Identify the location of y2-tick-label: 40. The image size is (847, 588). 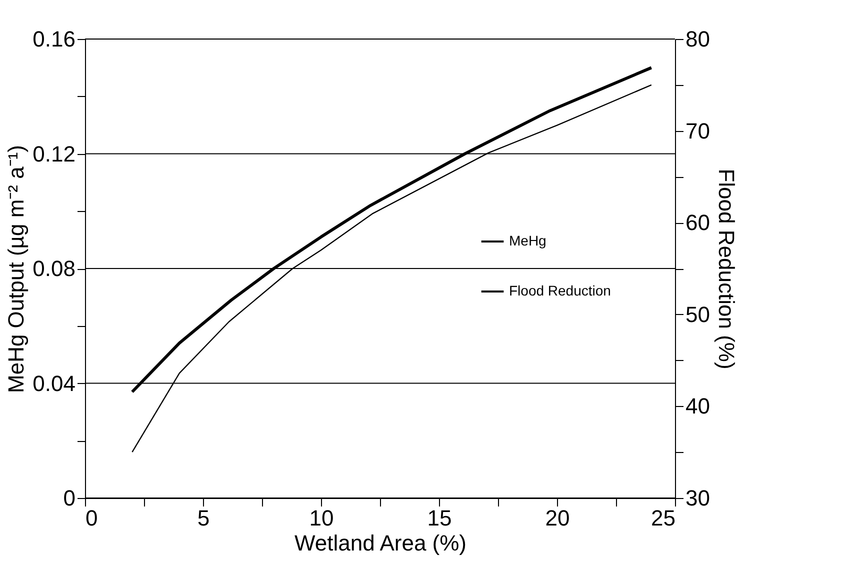
(698, 406).